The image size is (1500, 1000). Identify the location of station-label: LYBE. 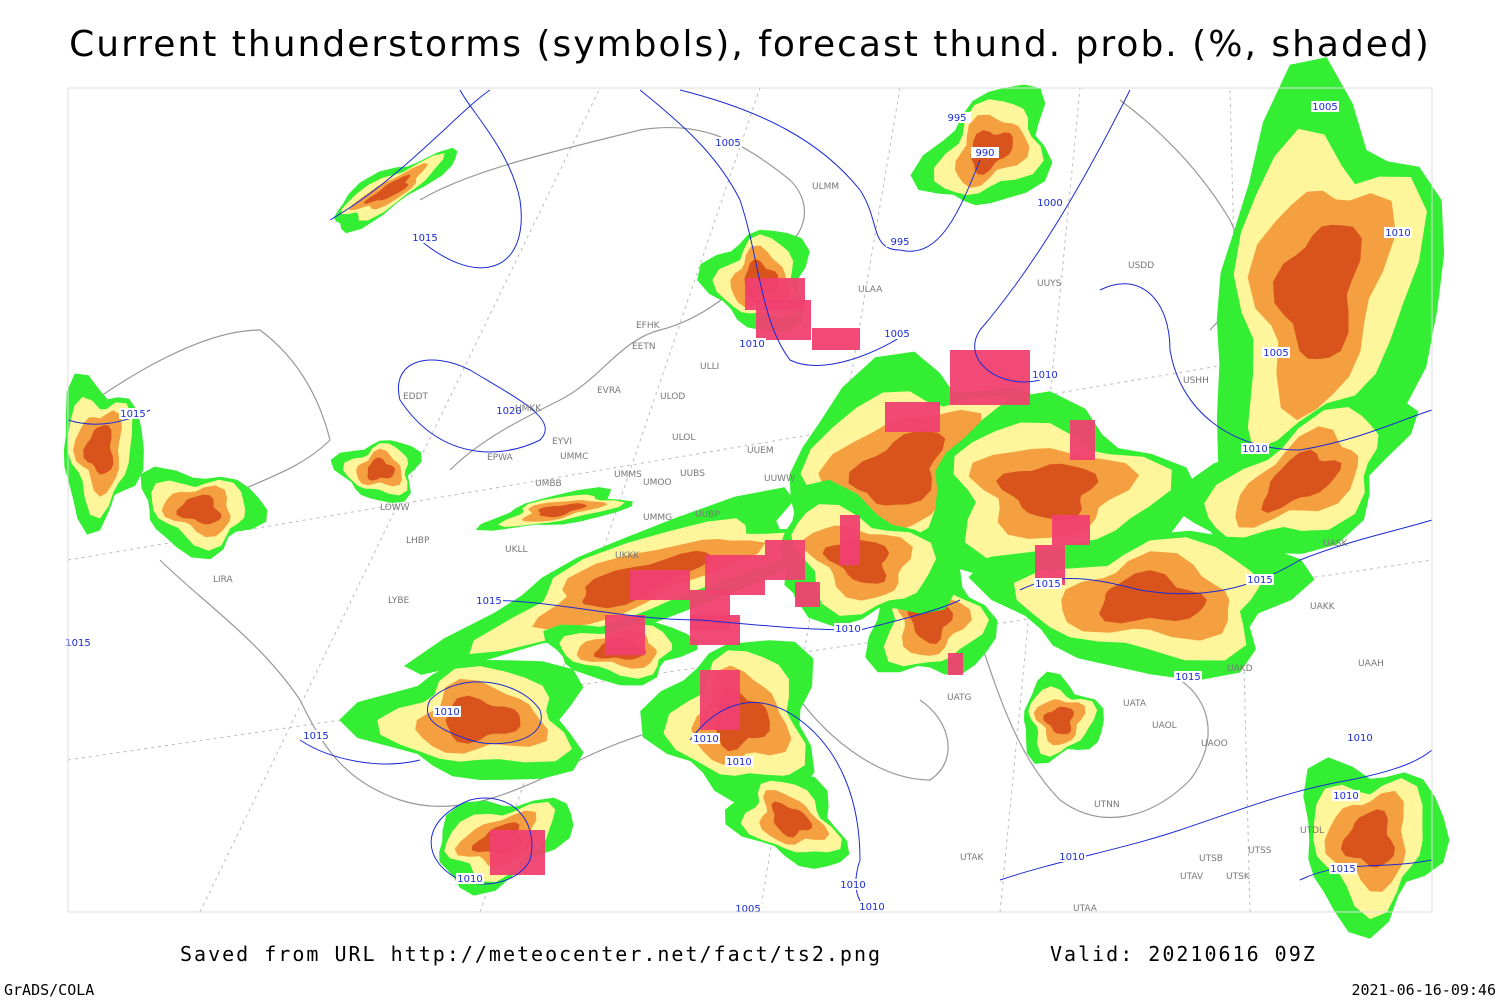
(398, 601).